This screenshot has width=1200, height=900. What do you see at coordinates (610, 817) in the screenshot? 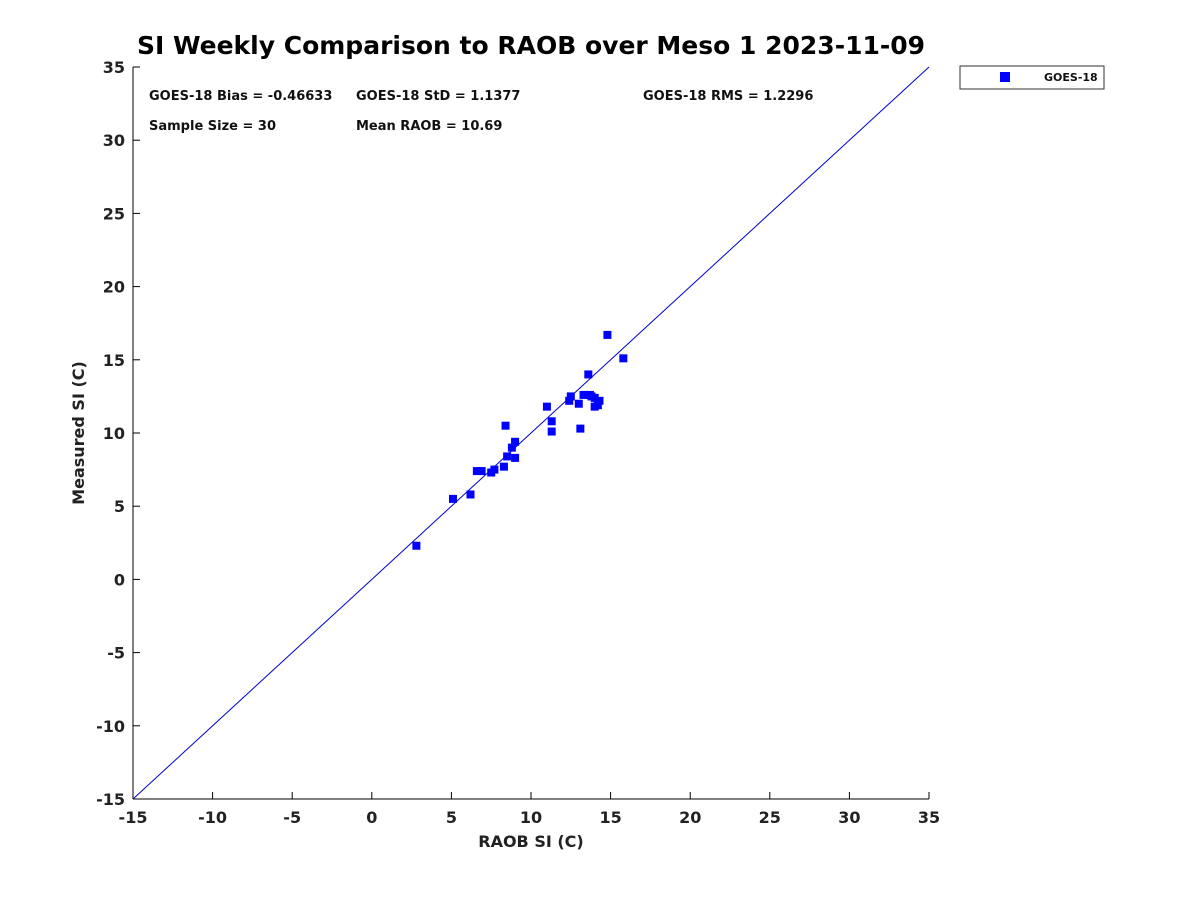
I see `x-tick-label: 15` at bounding box center [610, 817].